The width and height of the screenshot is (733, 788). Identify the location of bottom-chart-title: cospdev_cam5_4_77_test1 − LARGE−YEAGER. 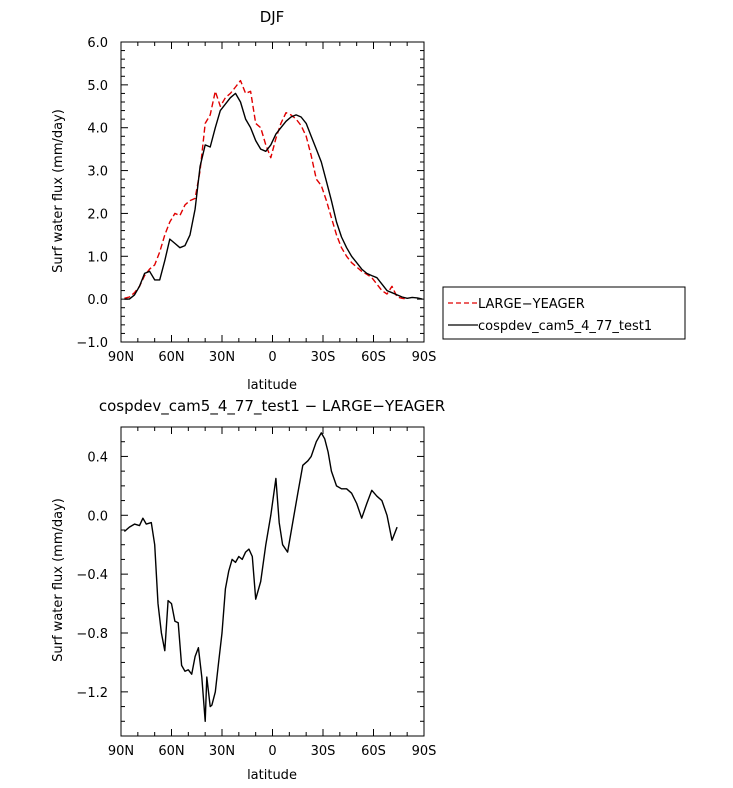
(272, 406).